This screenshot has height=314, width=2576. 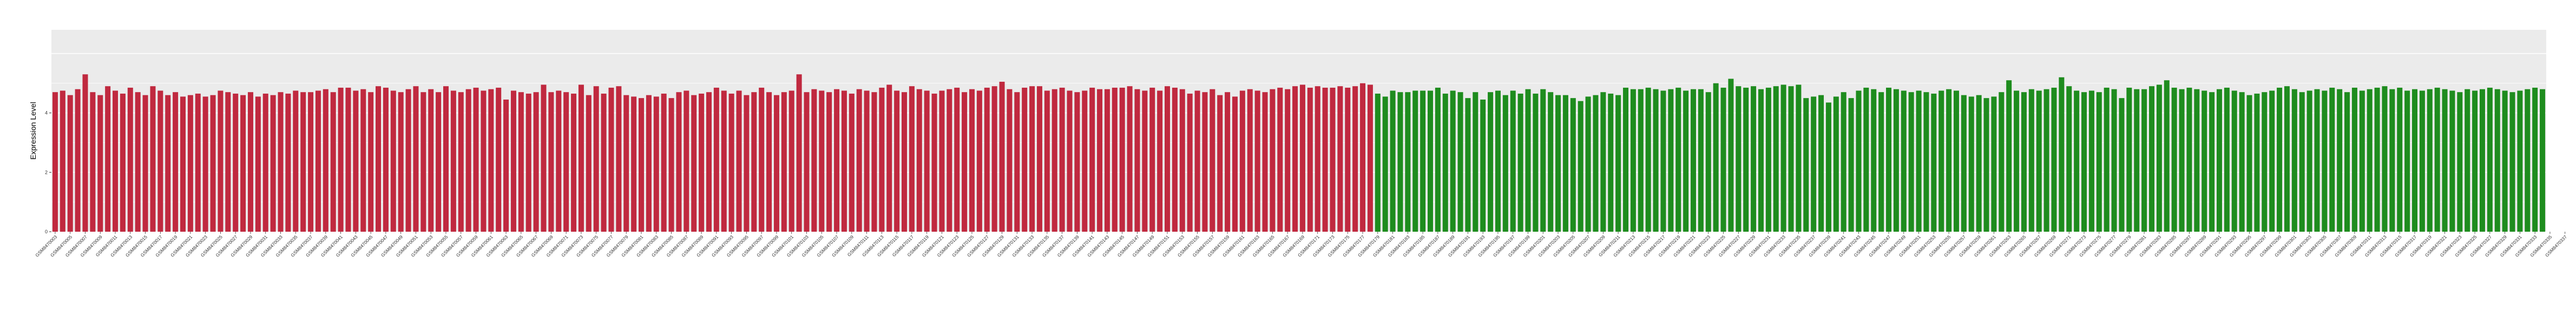 I want to click on y-tick-label: 0, so click(x=46, y=231).